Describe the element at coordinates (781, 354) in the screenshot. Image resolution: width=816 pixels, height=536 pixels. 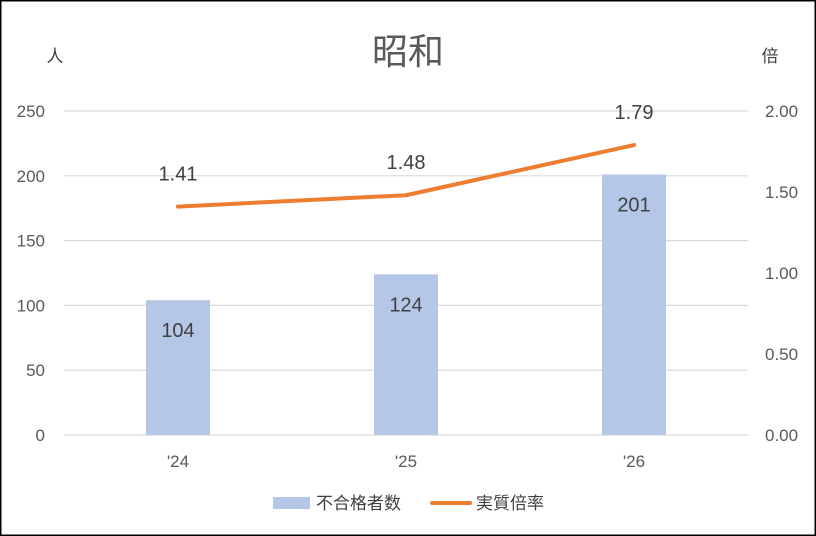
I see `right-axis-tick-label: 0.50` at that location.